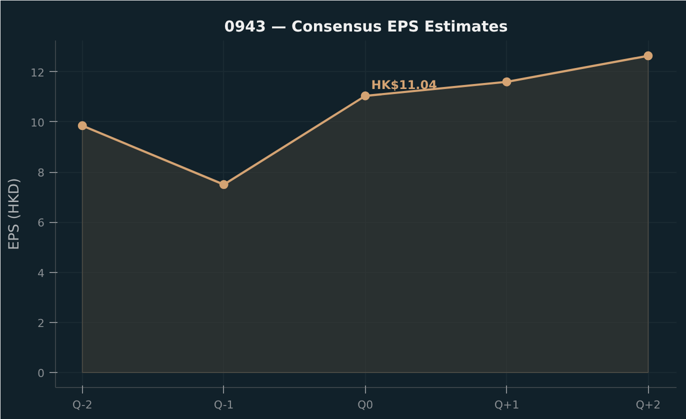  What do you see at coordinates (37, 123) in the screenshot?
I see `y-tick-label: 10` at bounding box center [37, 123].